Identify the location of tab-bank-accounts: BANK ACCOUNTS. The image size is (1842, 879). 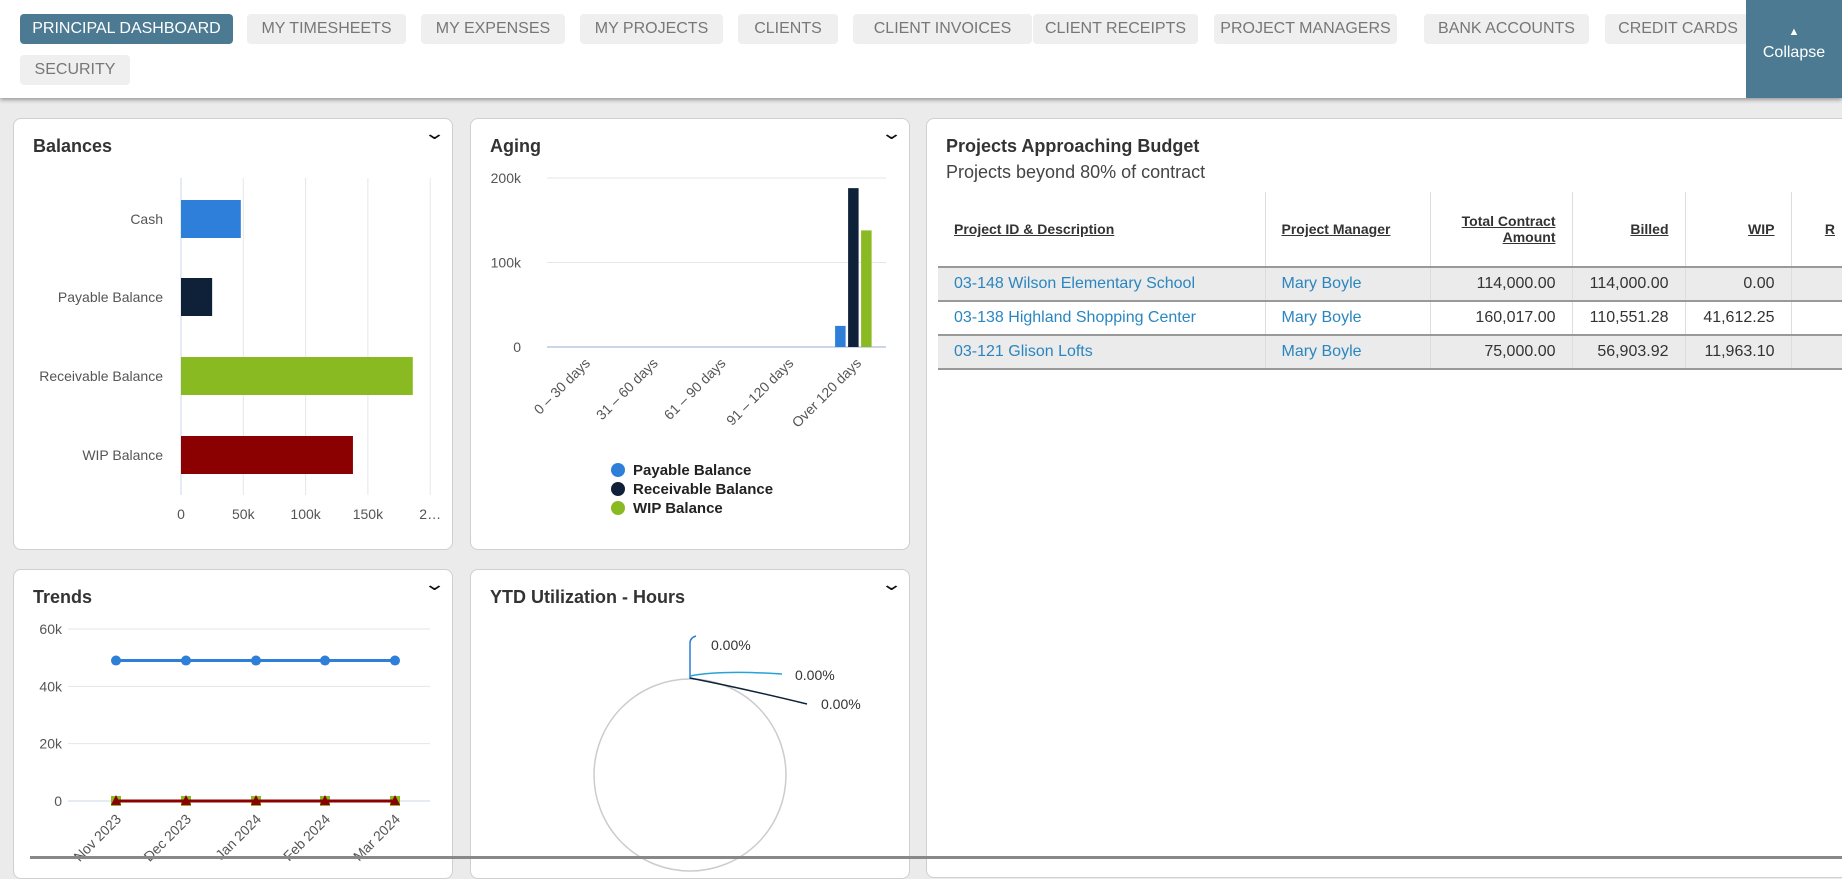
(1506, 29).